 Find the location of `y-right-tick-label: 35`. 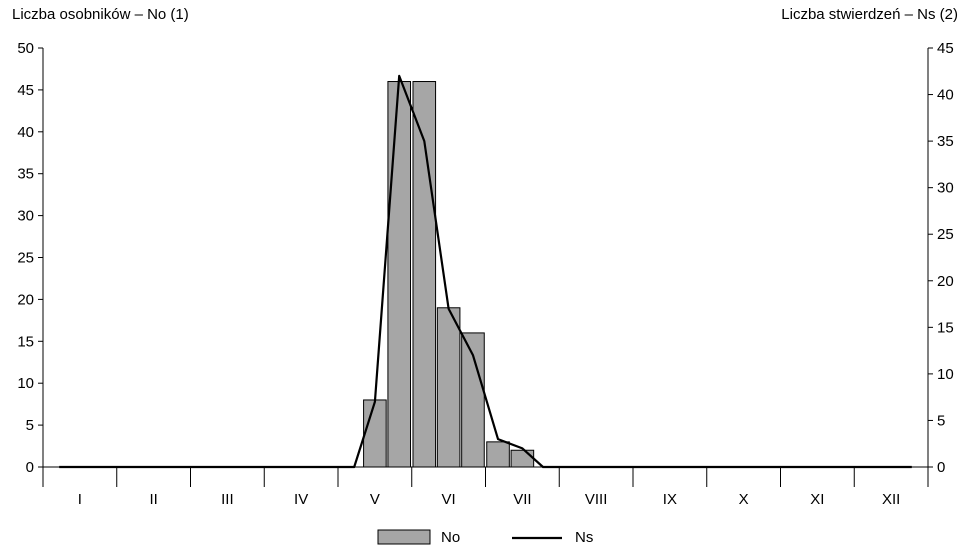

y-right-tick-label: 35 is located at coordinates (945, 141).